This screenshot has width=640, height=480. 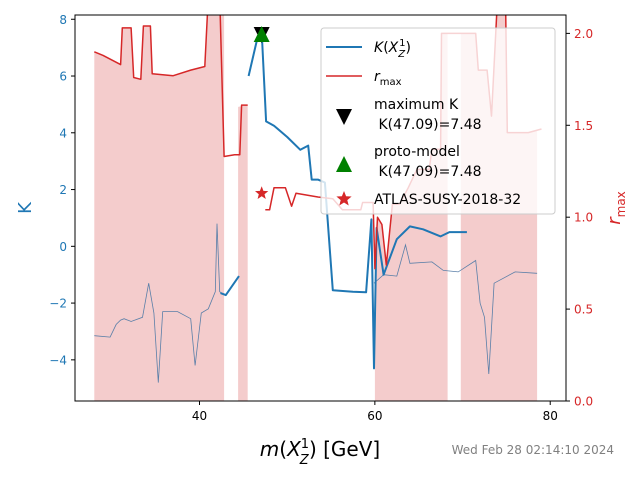 I want to click on rmax-series-line, so click(x=171, y=86).